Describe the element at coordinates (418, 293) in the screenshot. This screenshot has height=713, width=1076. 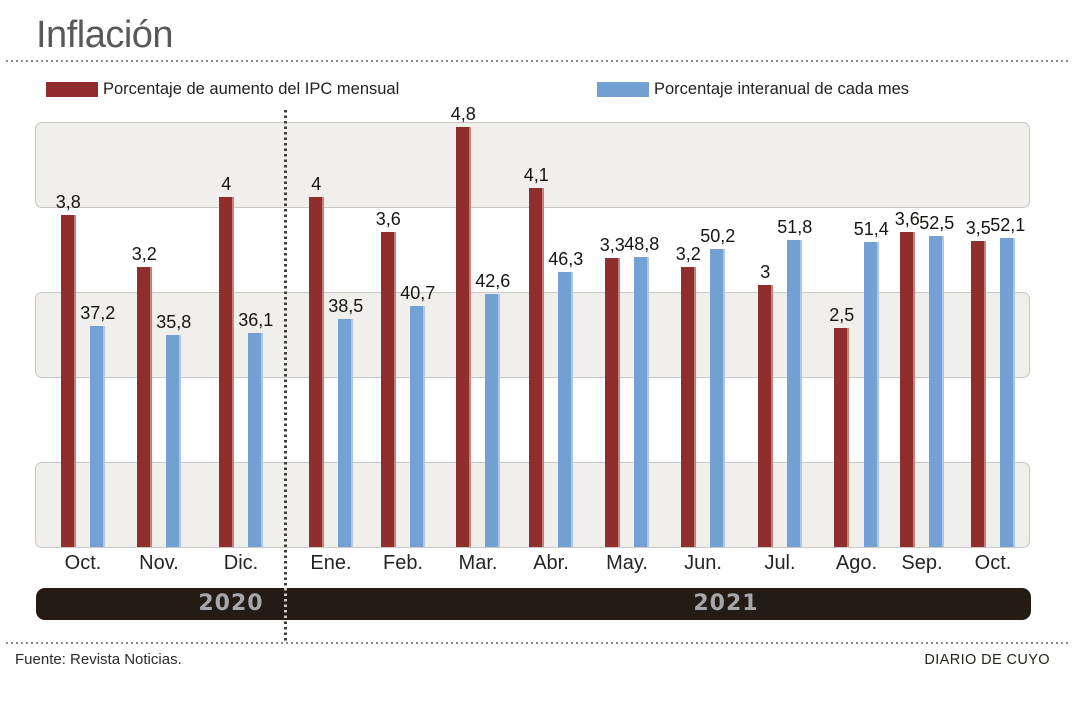
I see `bar-value-label: 40,7` at that location.